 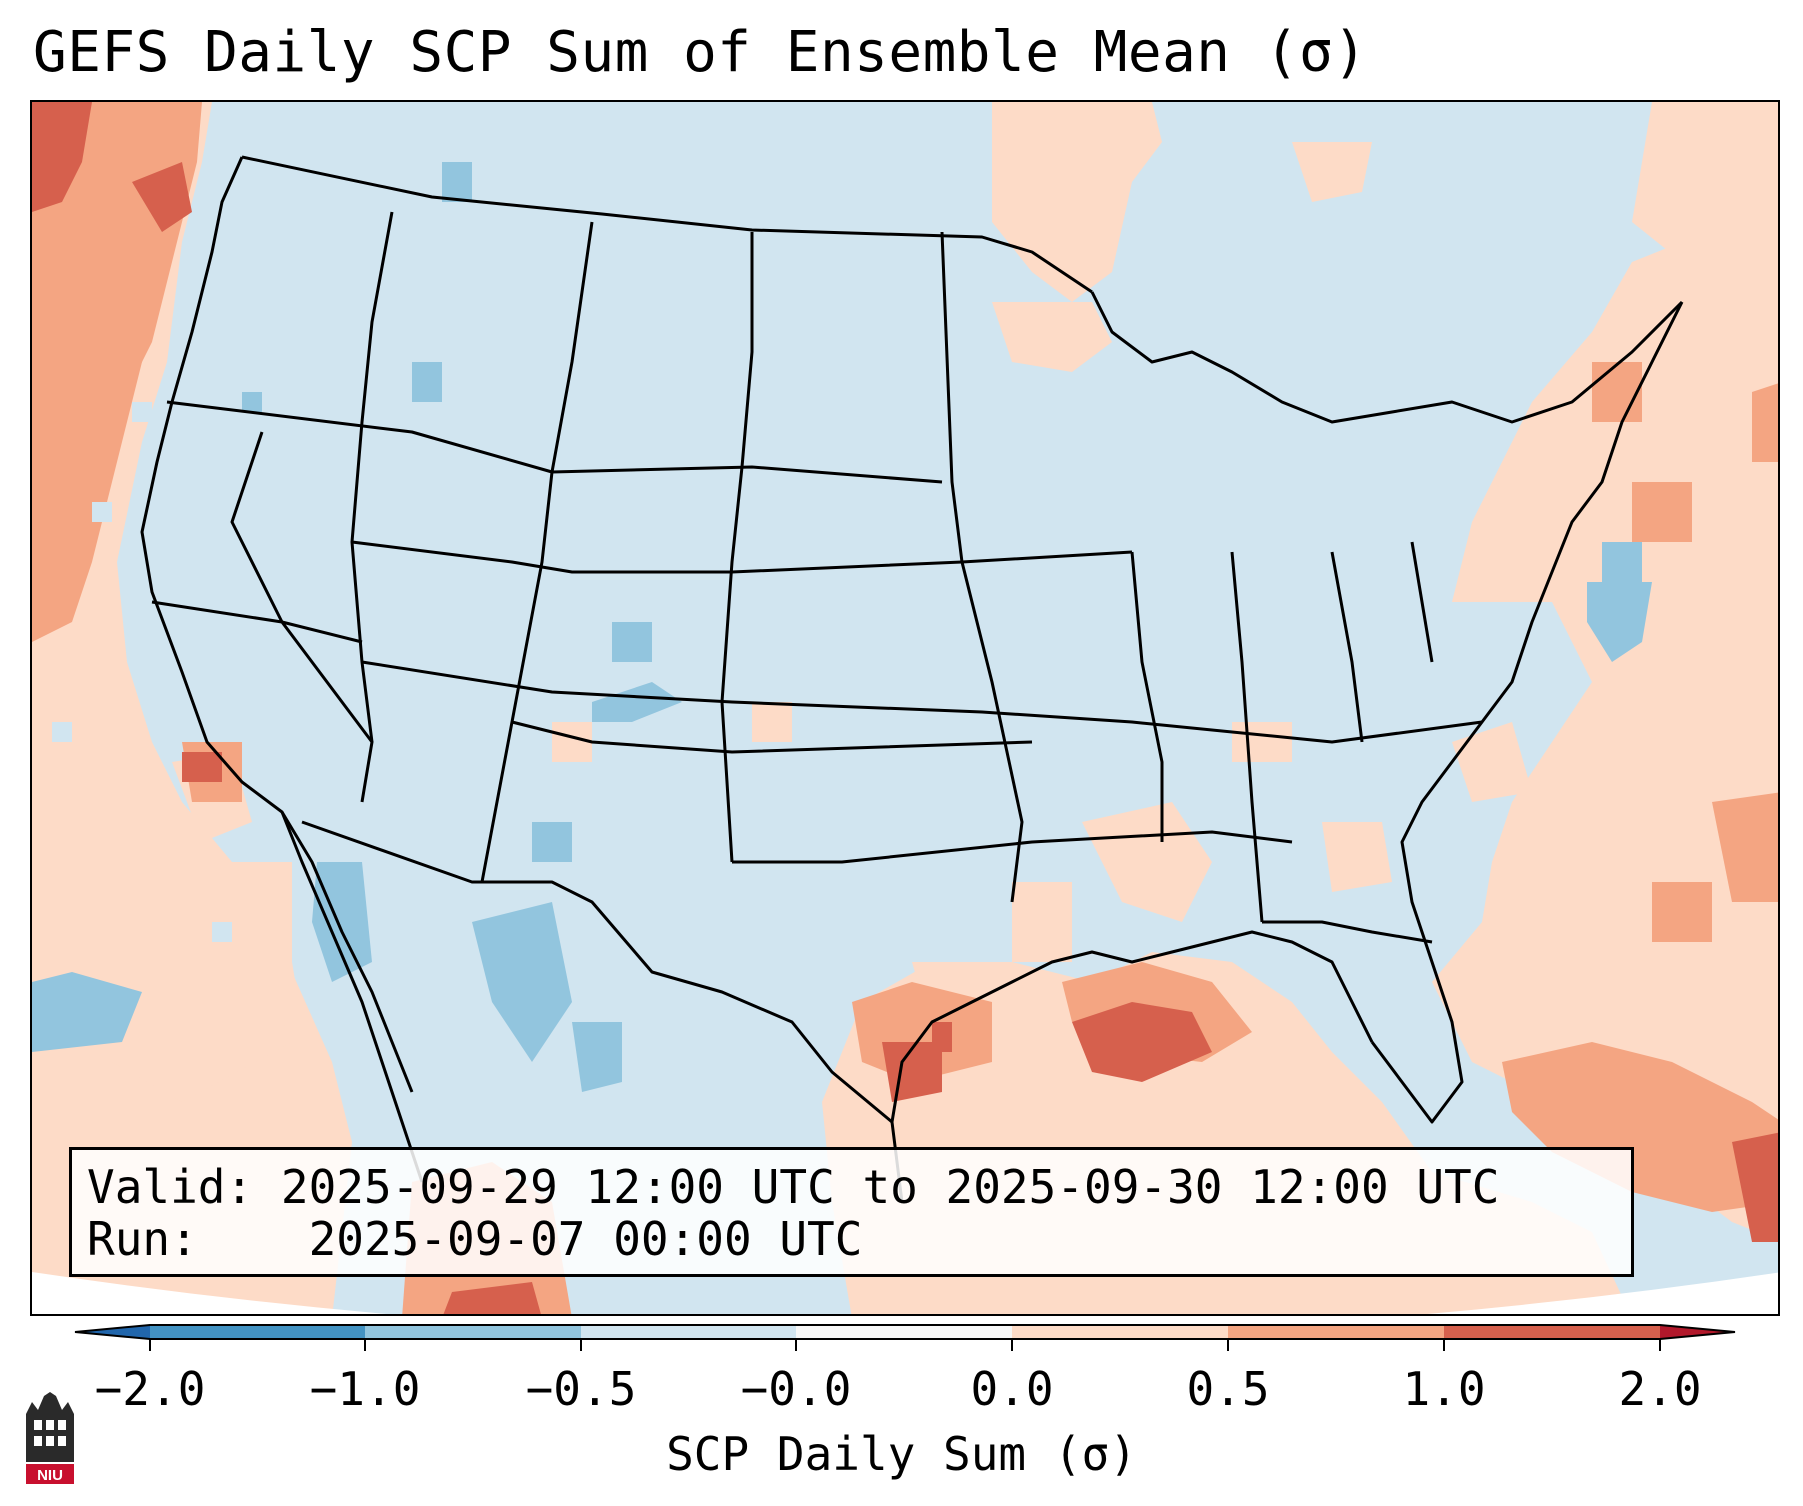 What do you see at coordinates (142, 1239) in the screenshot?
I see `run-label: Run:` at bounding box center [142, 1239].